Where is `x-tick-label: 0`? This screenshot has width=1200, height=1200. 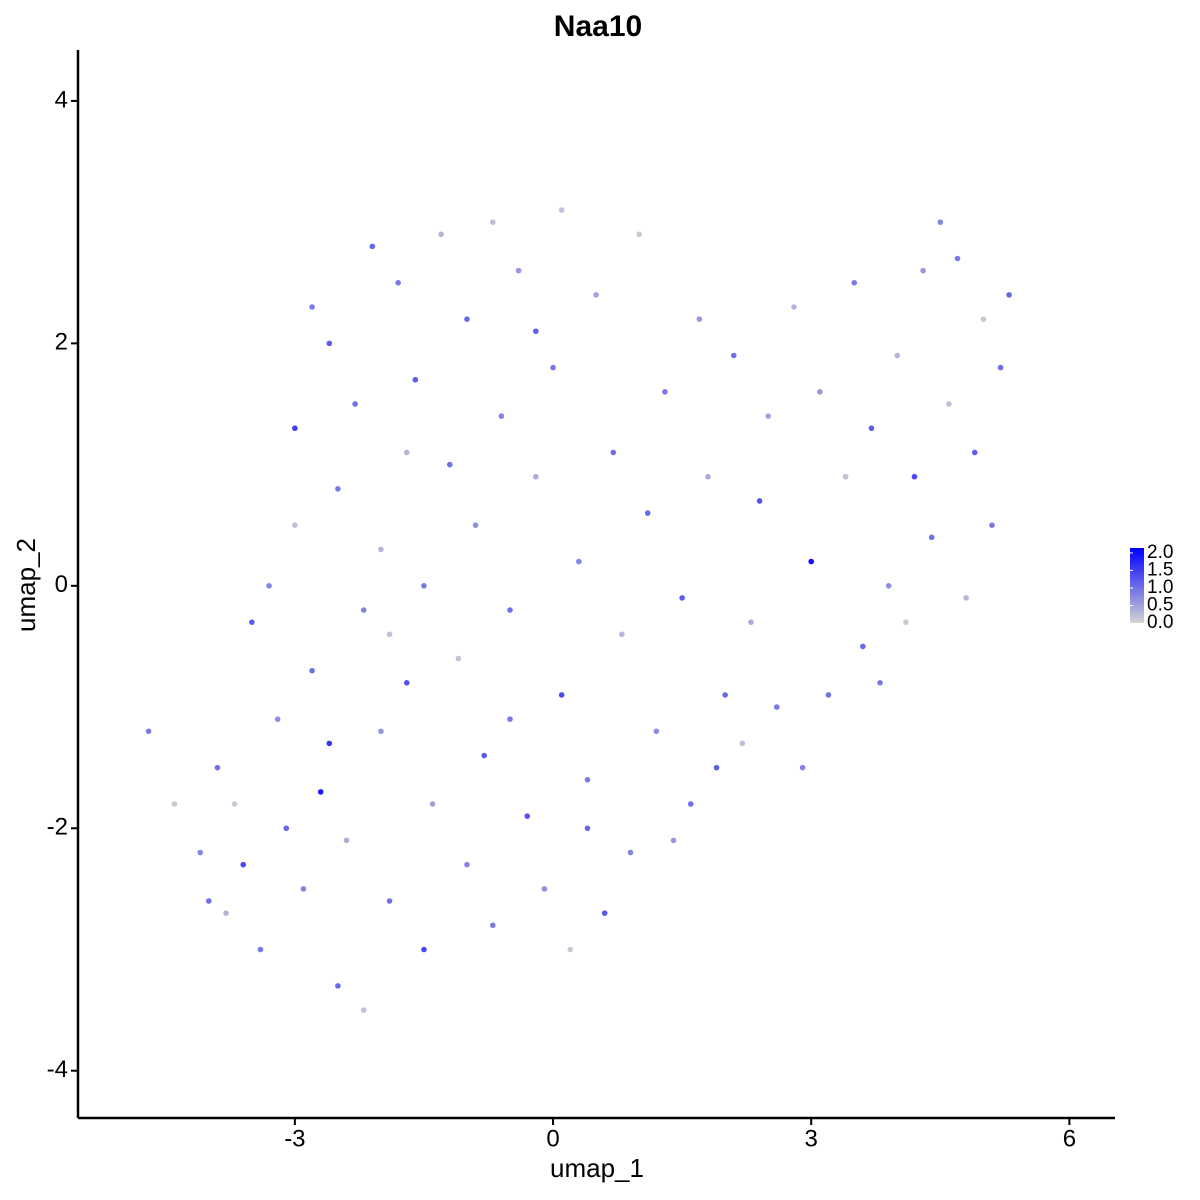 x-tick-label: 0 is located at coordinates (552, 1138).